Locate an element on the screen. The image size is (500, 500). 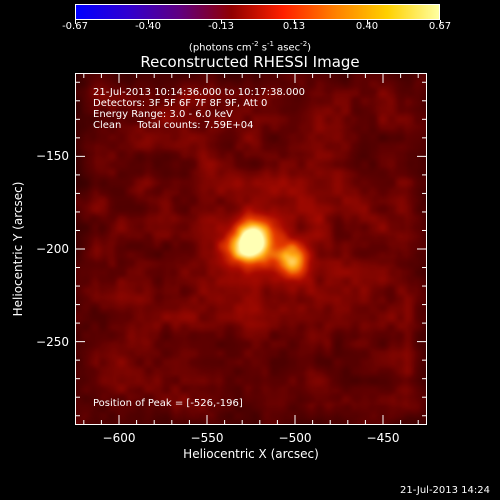
x-tick-label: −450 is located at coordinates (383, 438).